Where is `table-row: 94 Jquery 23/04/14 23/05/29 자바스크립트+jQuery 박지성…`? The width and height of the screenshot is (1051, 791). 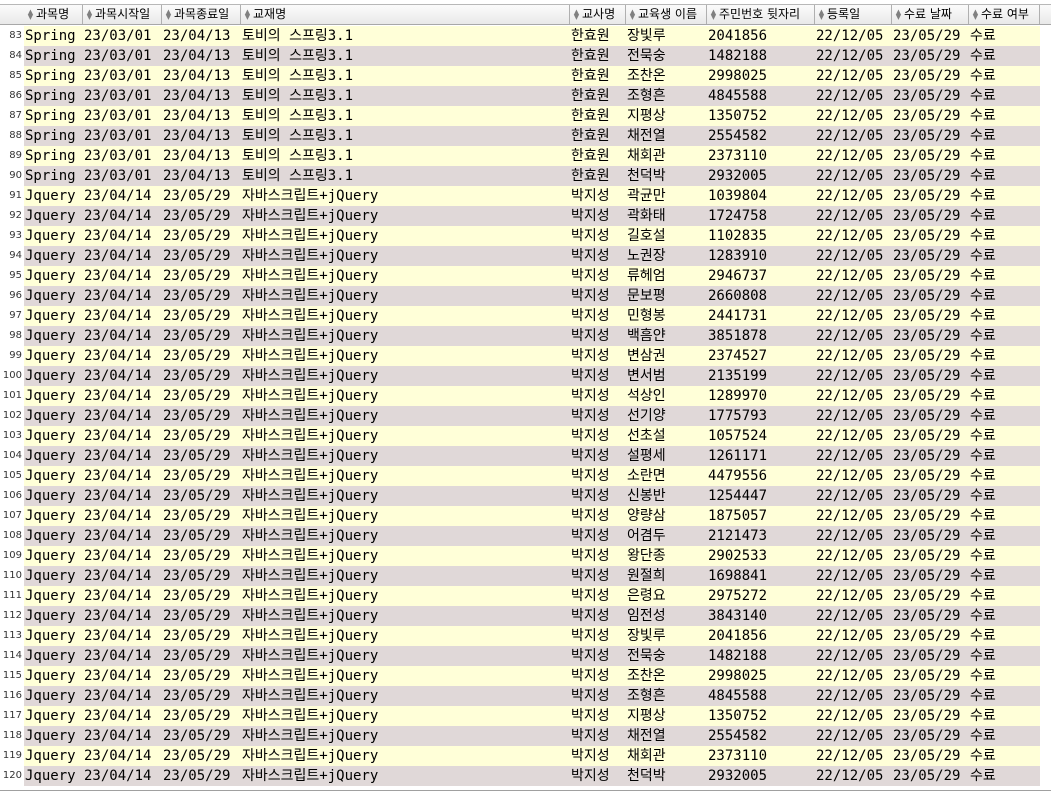 table-row: 94 Jquery 23/04/14 23/05/29 자바스크립트+jQuery 박지성… is located at coordinates (520, 256).